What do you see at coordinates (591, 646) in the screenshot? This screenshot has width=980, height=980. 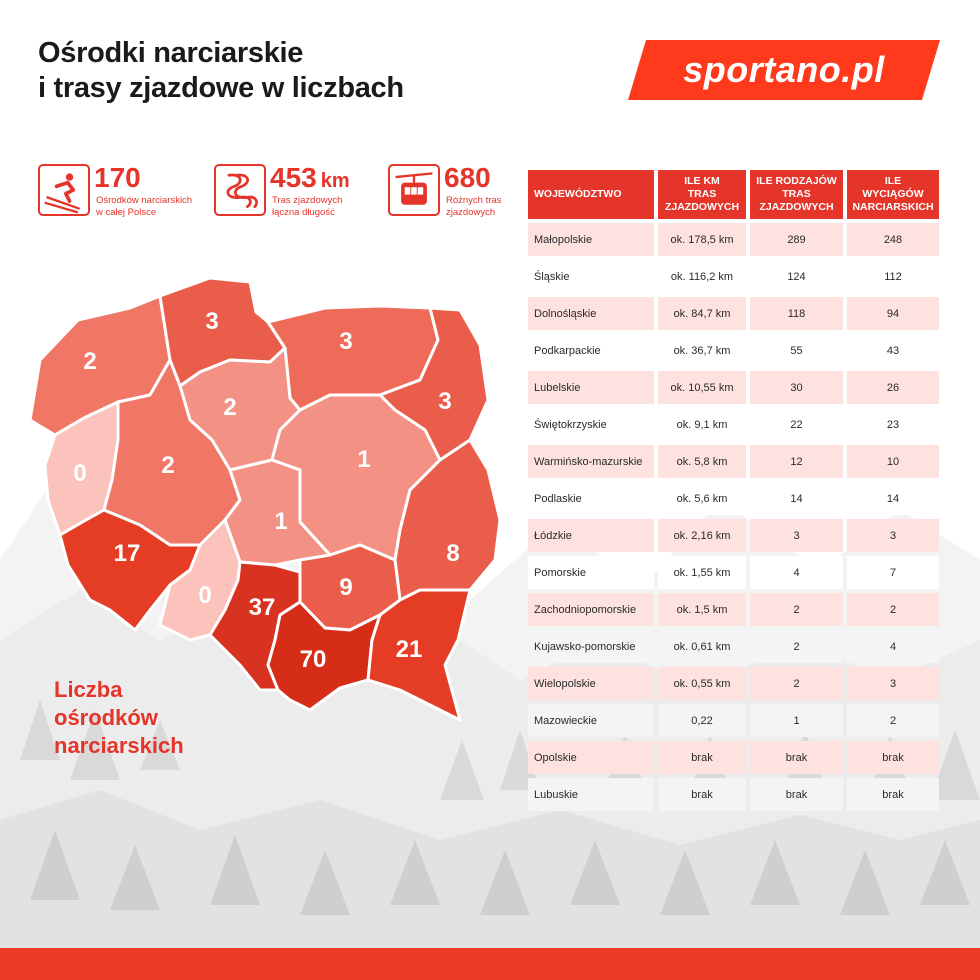 I see `cell-voivodeship: Kujawsko-pomorskie` at bounding box center [591, 646].